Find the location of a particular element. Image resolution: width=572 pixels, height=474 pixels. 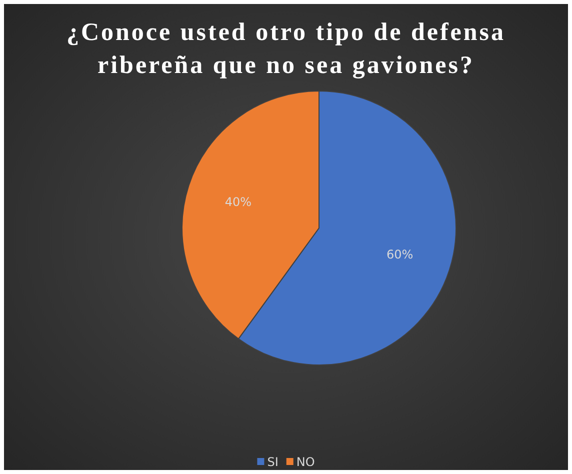

data-label: 60% is located at coordinates (400, 254).